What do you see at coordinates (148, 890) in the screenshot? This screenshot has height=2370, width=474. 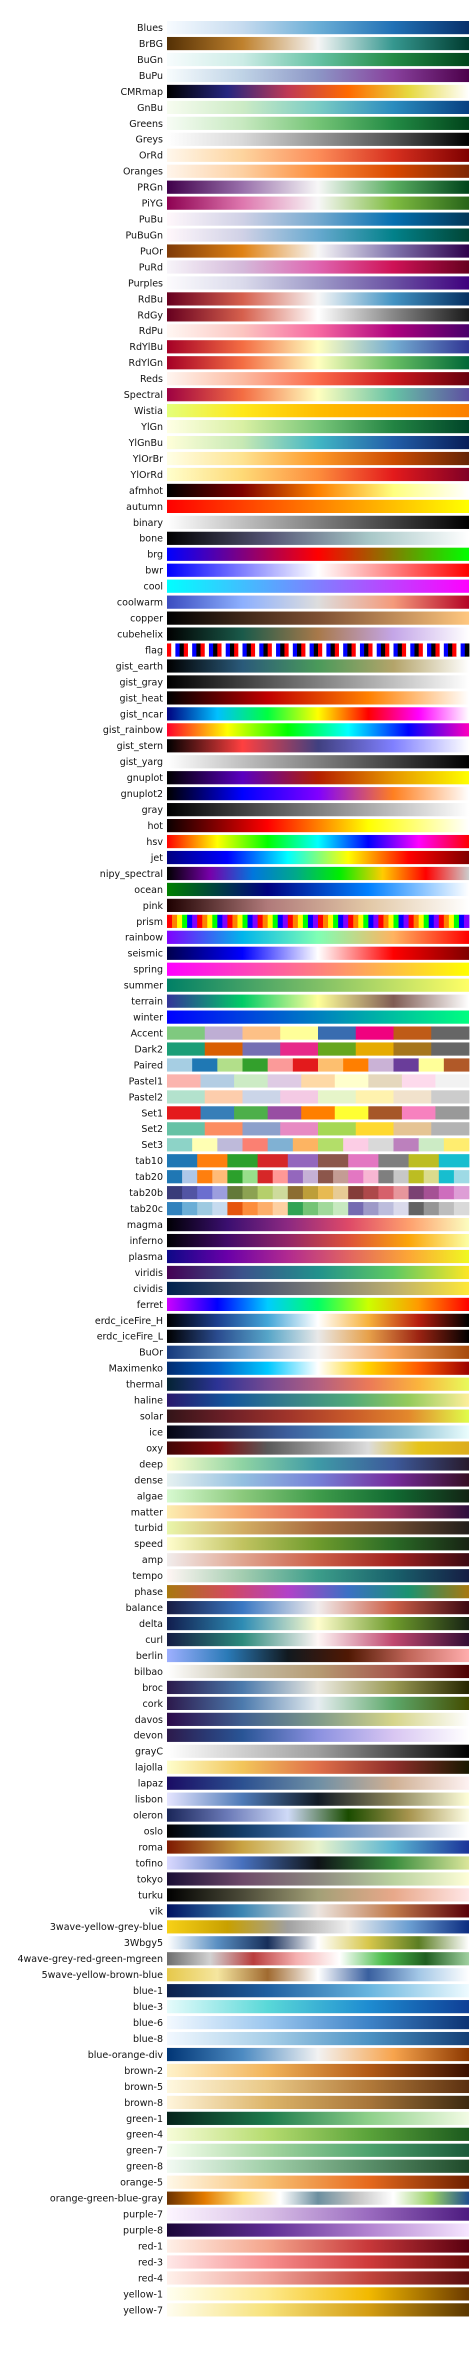 I see `colormap-label: ocean` at bounding box center [148, 890].